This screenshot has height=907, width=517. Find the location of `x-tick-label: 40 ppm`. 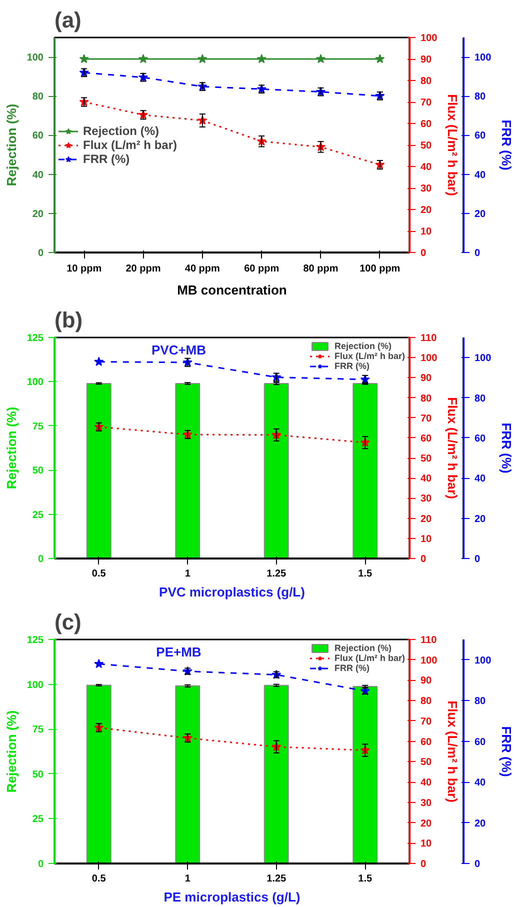

x-tick-label: 40 ppm is located at coordinates (202, 269).